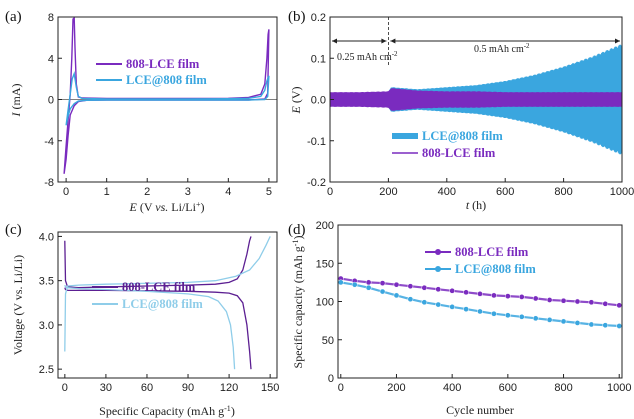 Image resolution: width=634 pixels, height=419 pixels. I want to click on y-tick-label: 150, so click(325, 264).